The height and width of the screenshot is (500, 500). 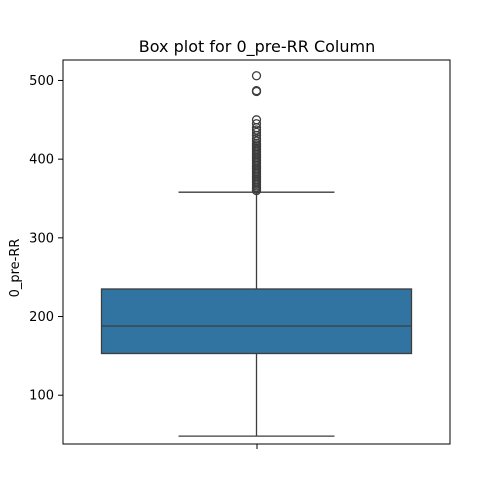 What do you see at coordinates (15, 268) in the screenshot?
I see `y-axis-label: 0_pre-RR` at bounding box center [15, 268].